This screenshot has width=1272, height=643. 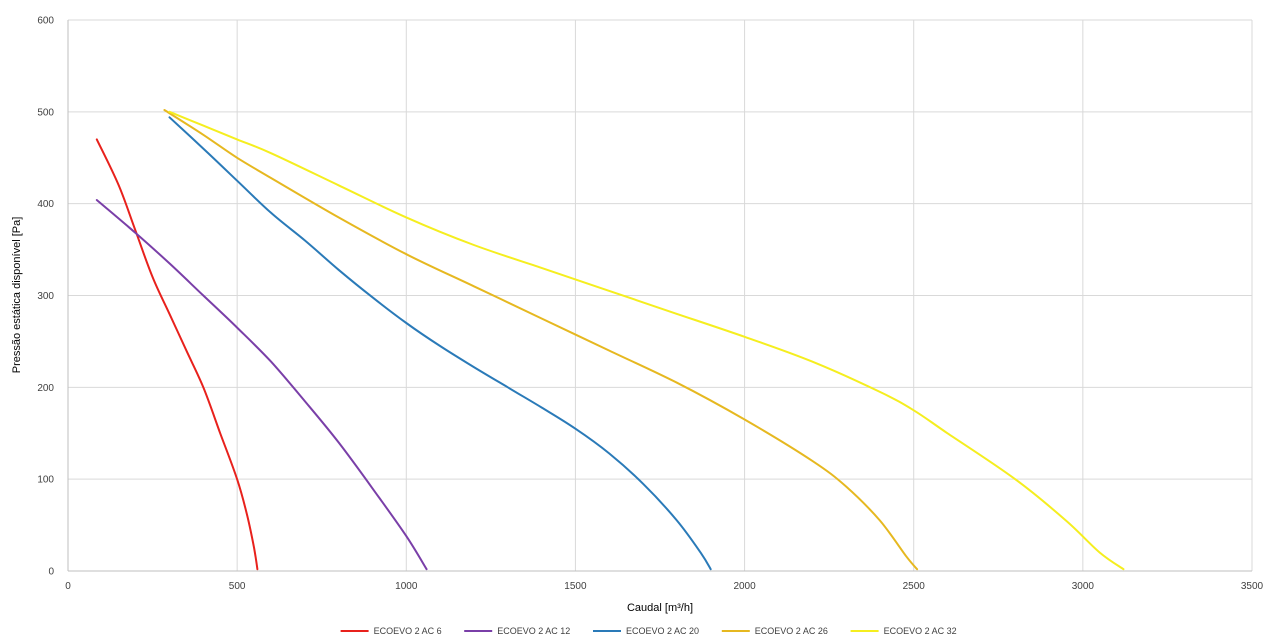 What do you see at coordinates (45, 296) in the screenshot?
I see `y-tick-label: 300` at bounding box center [45, 296].